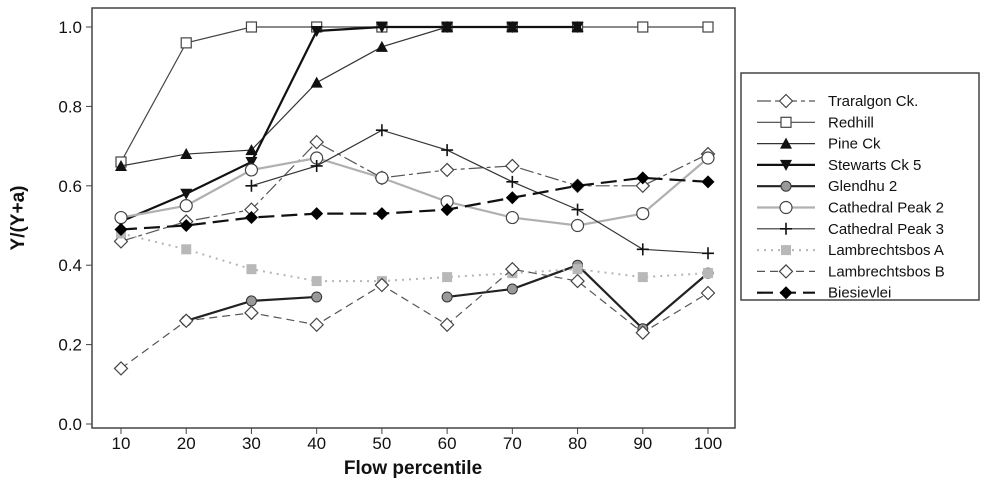  Describe the element at coordinates (815, 122) in the screenshot. I see `legend-item: Redhill` at that location.